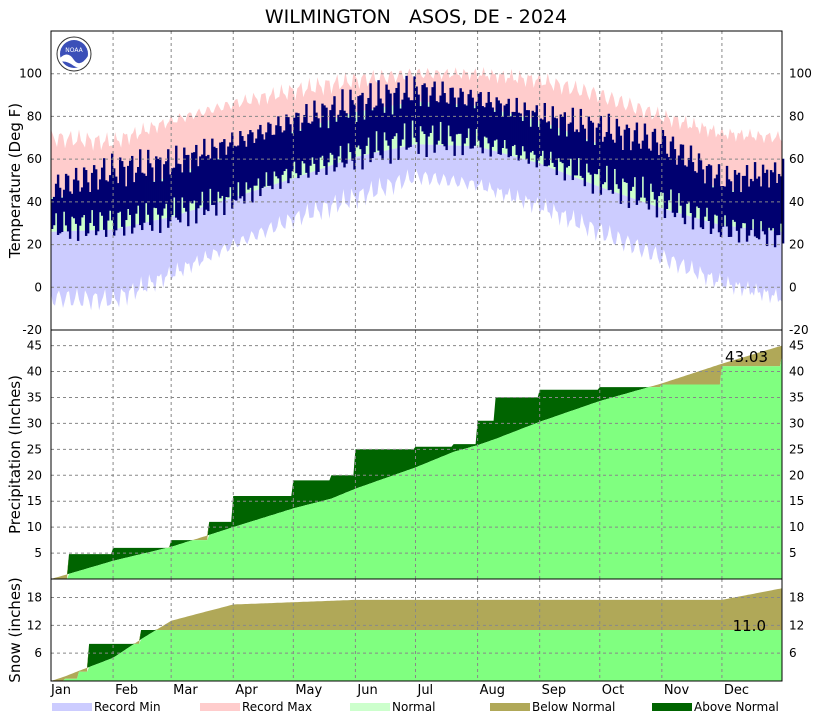  What do you see at coordinates (796, 475) in the screenshot?
I see `y-tick-label-right: 20` at bounding box center [796, 475].